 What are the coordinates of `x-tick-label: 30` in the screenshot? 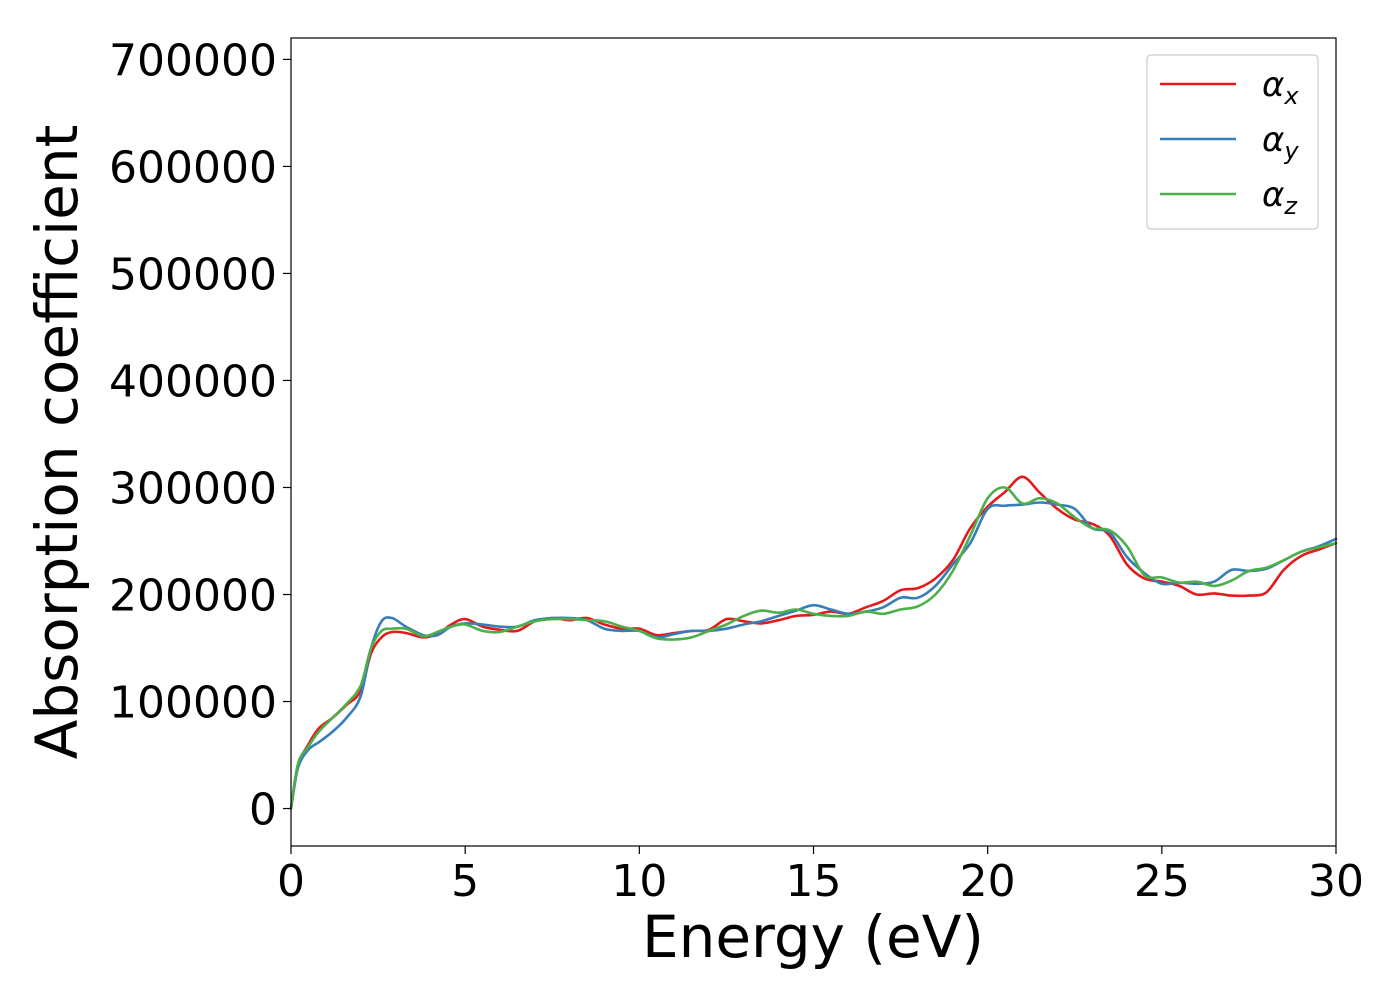 It's located at (1336, 881).